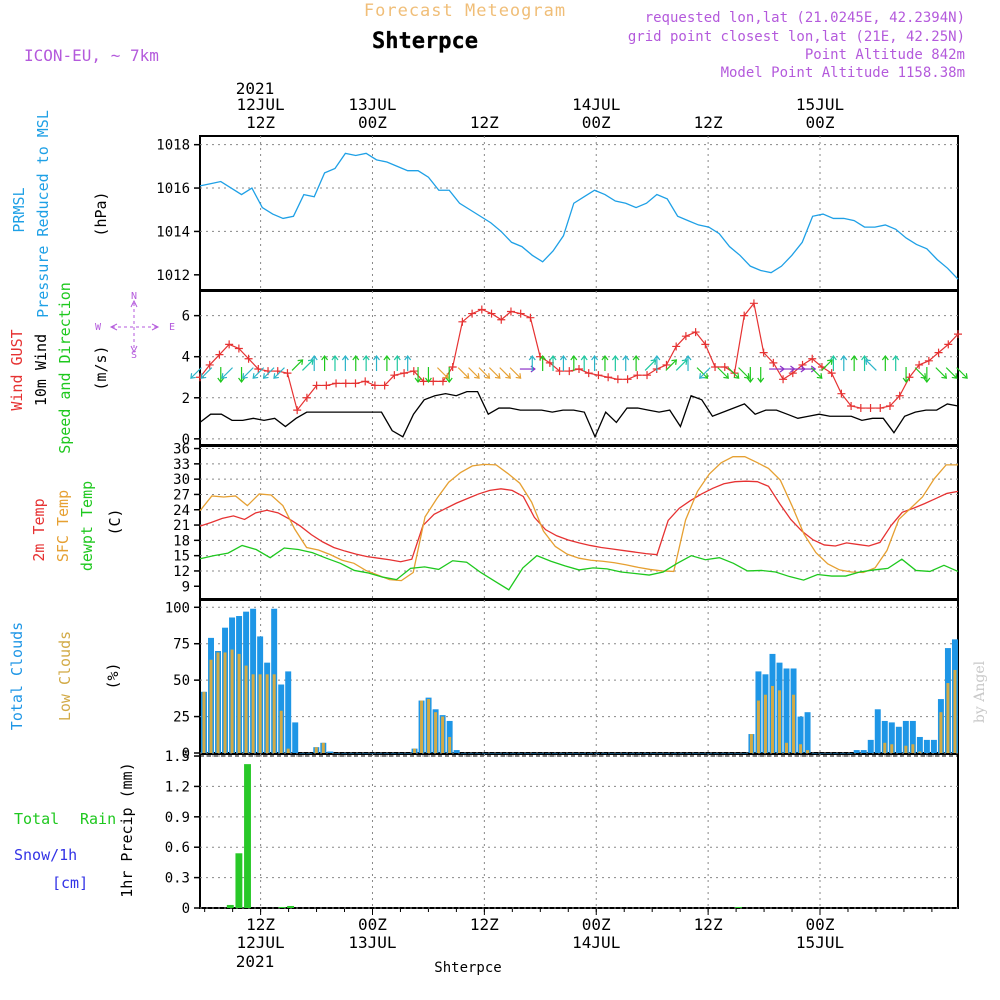 The image size is (1000, 1000). Describe the element at coordinates (127, 829) in the screenshot. I see `precip-unit: 1hr Precip (mm)` at that location.